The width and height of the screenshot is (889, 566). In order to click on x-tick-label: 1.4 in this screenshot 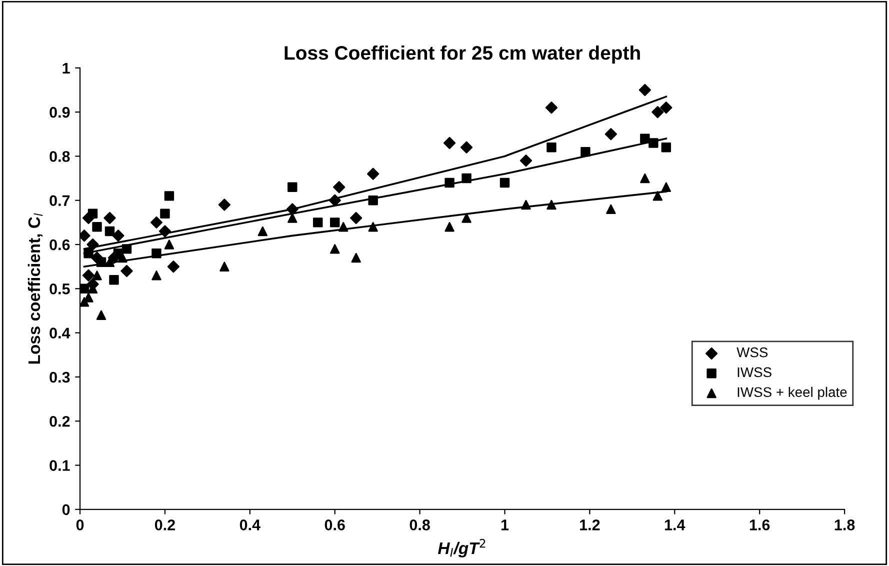, I will do `click(675, 525)`.